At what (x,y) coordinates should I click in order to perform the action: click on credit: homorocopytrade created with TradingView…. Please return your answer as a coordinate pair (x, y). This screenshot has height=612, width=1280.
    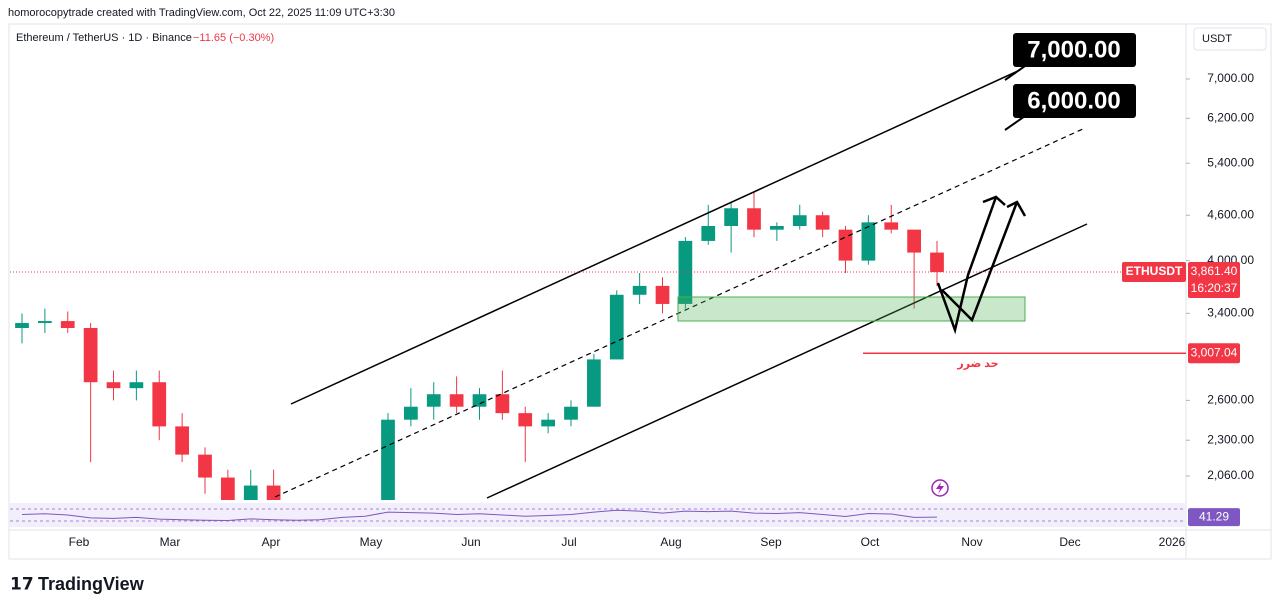
    Looking at the image, I should click on (201, 13).